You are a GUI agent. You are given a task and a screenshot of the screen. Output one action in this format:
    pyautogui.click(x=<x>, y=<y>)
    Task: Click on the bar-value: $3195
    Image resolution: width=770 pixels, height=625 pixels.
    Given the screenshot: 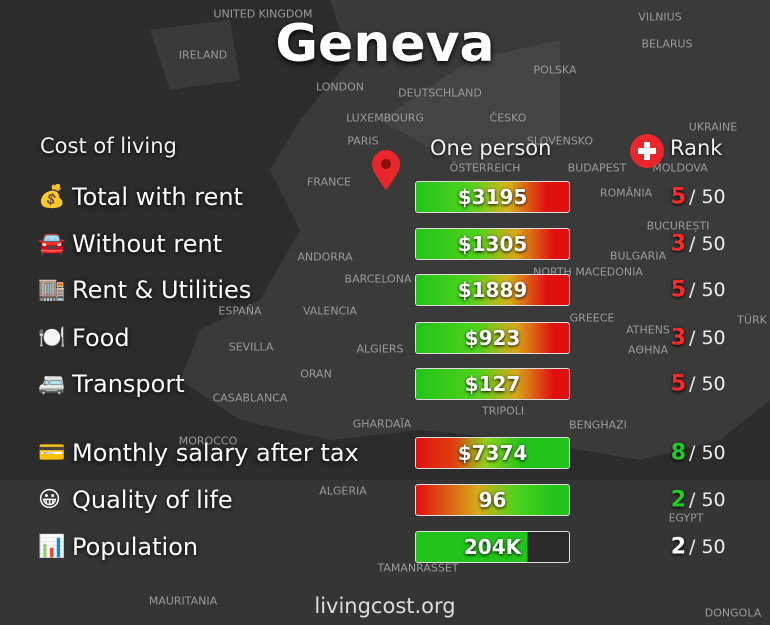 What is the action you would take?
    pyautogui.click(x=492, y=197)
    